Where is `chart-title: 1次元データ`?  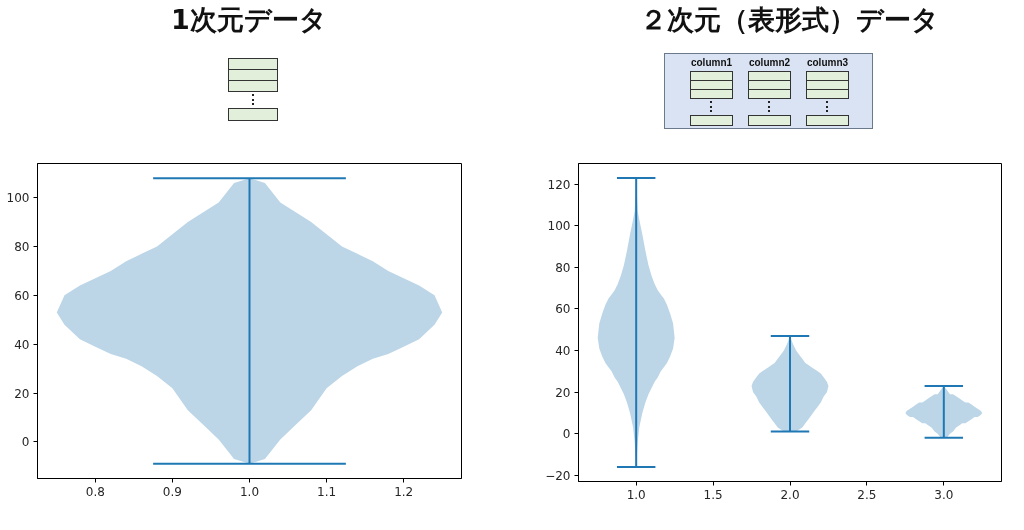 chart-title: 1次元データ is located at coordinates (249, 20).